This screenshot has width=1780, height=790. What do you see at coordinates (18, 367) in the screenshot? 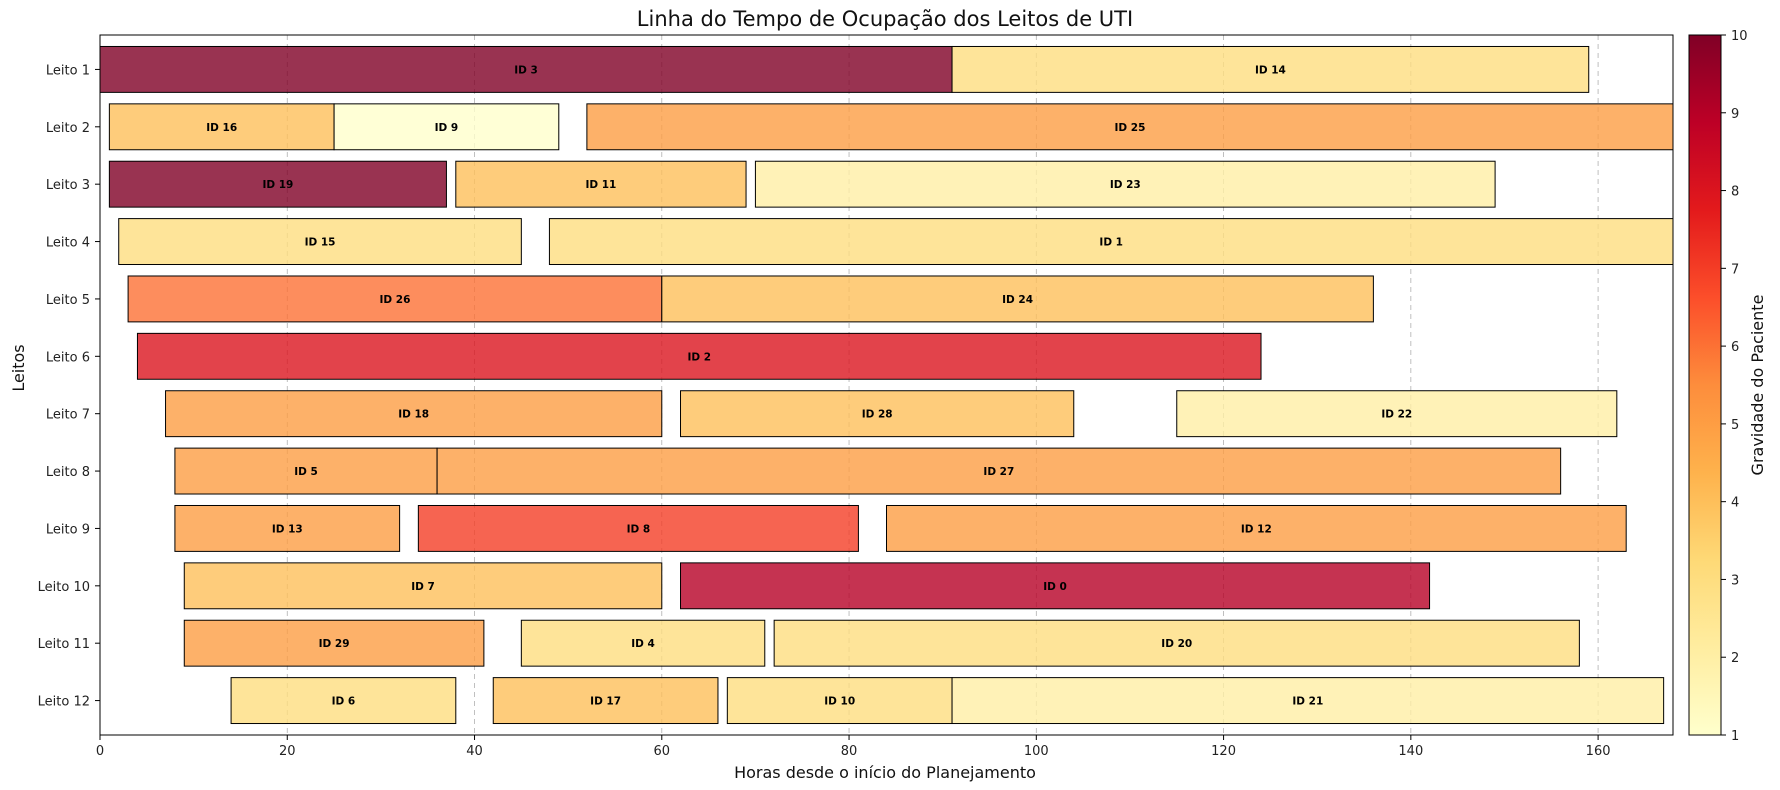
I see `y-axis-label: Leitos` at bounding box center [18, 367].